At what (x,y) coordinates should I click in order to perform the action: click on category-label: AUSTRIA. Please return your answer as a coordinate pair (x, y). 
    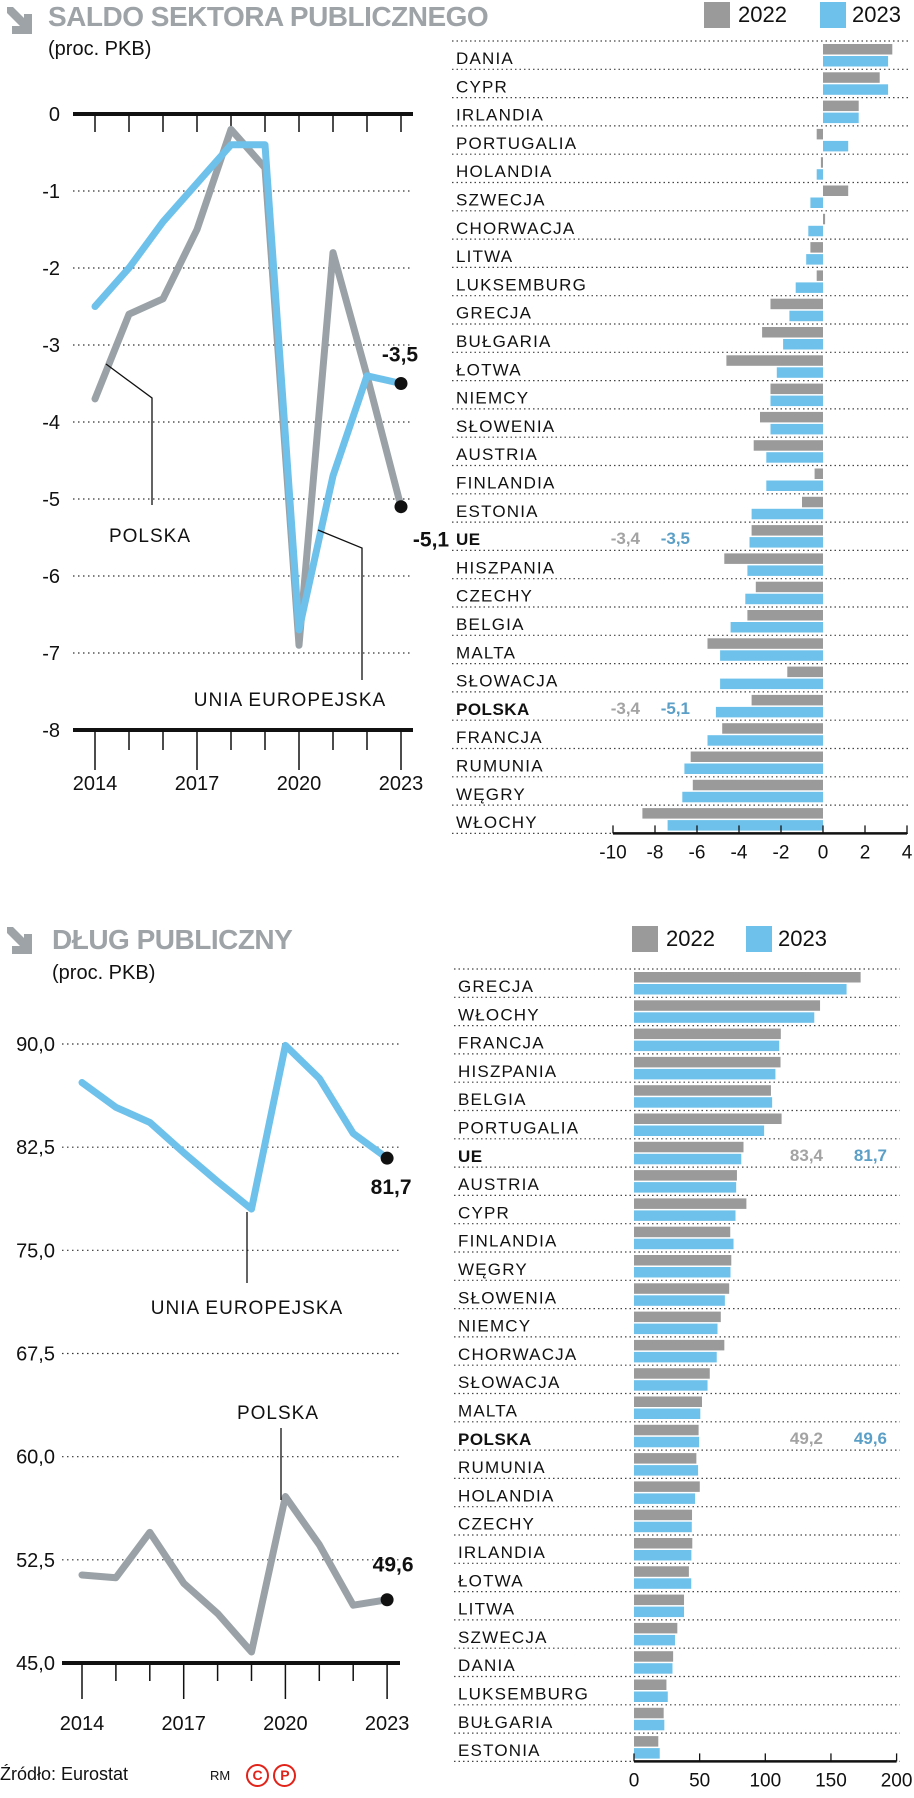
    Looking at the image, I should click on (499, 1184).